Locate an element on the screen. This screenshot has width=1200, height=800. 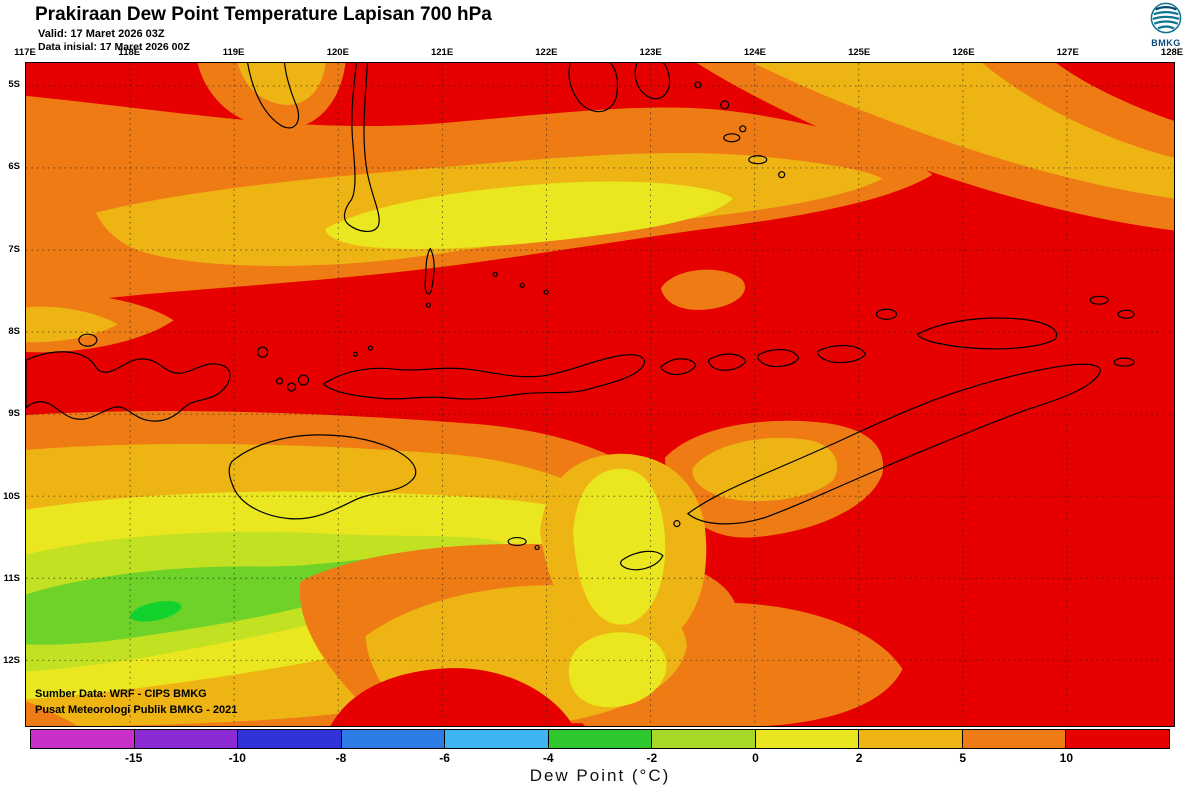
legend-tick-label: -4 is located at coordinates (548, 758).